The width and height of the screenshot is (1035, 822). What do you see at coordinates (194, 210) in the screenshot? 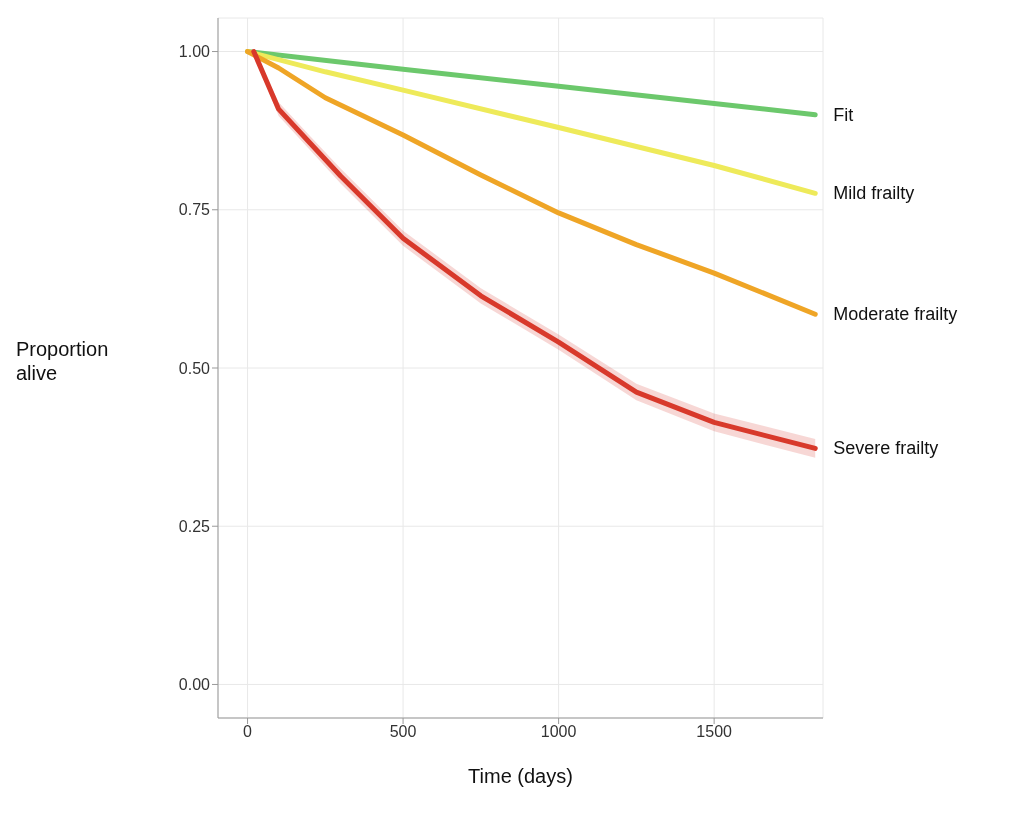
I see `y-tick-label: 0.75` at bounding box center [194, 210].